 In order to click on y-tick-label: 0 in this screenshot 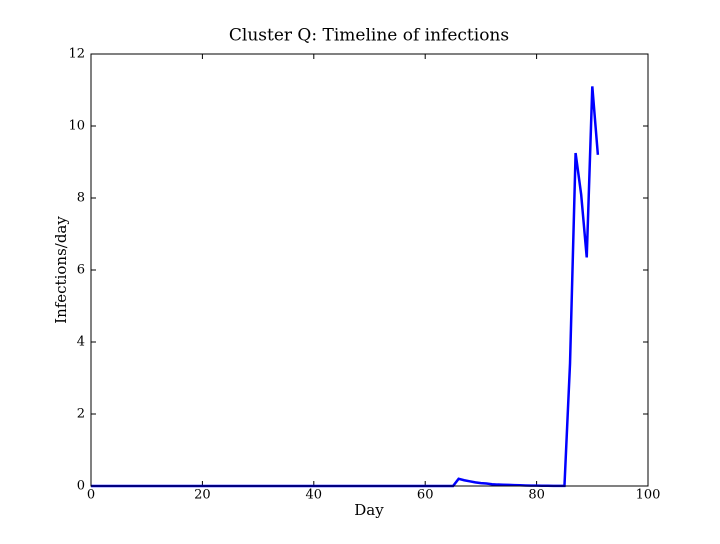, I will do `click(81, 486)`.